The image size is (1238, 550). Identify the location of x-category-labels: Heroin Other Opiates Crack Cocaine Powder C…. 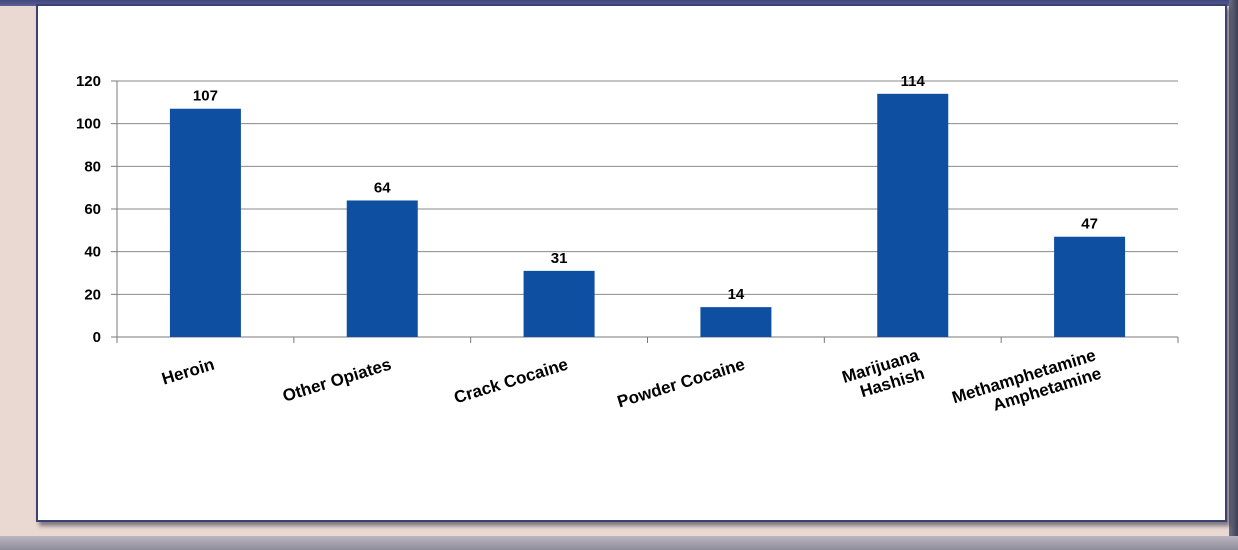
(632, 380).